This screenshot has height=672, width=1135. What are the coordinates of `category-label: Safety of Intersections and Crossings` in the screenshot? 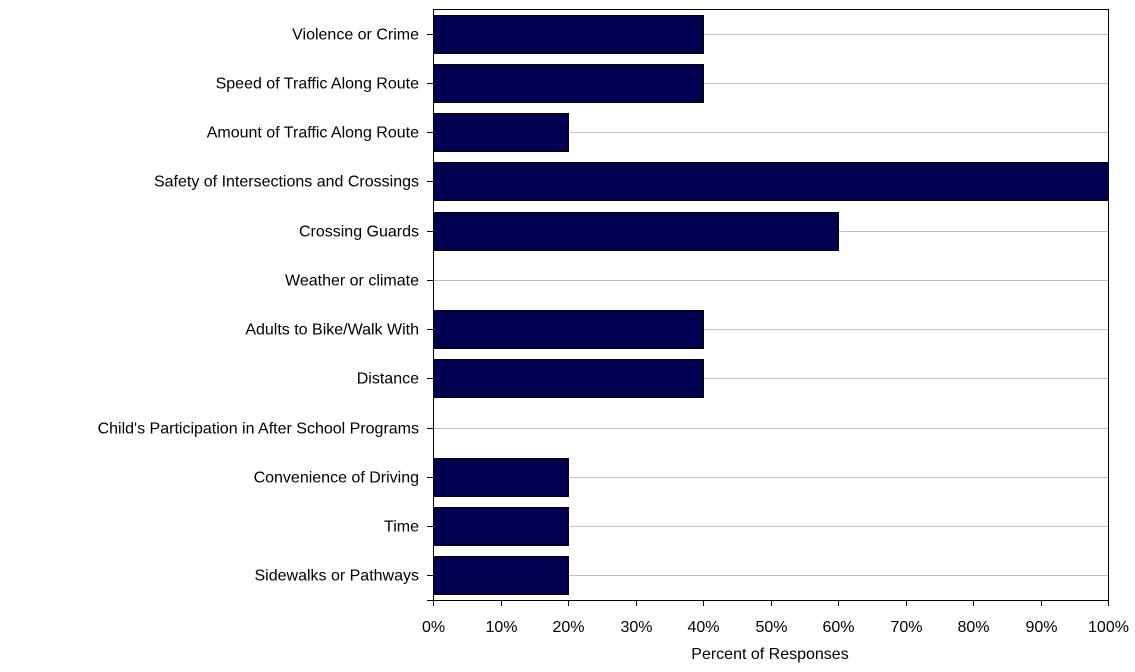 It's located at (286, 182).